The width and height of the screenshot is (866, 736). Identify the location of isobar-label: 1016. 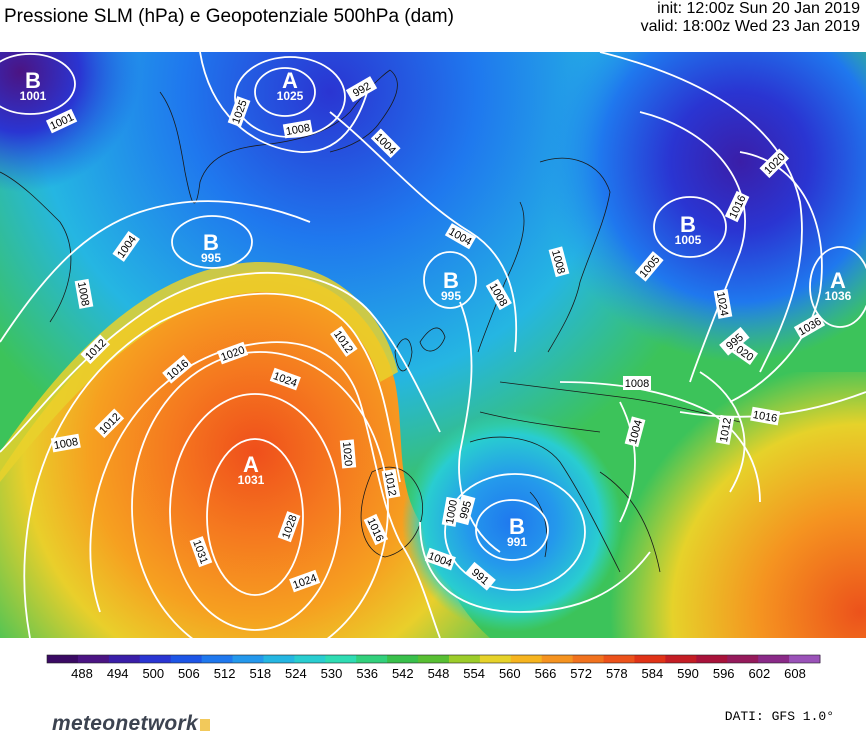
(765, 416).